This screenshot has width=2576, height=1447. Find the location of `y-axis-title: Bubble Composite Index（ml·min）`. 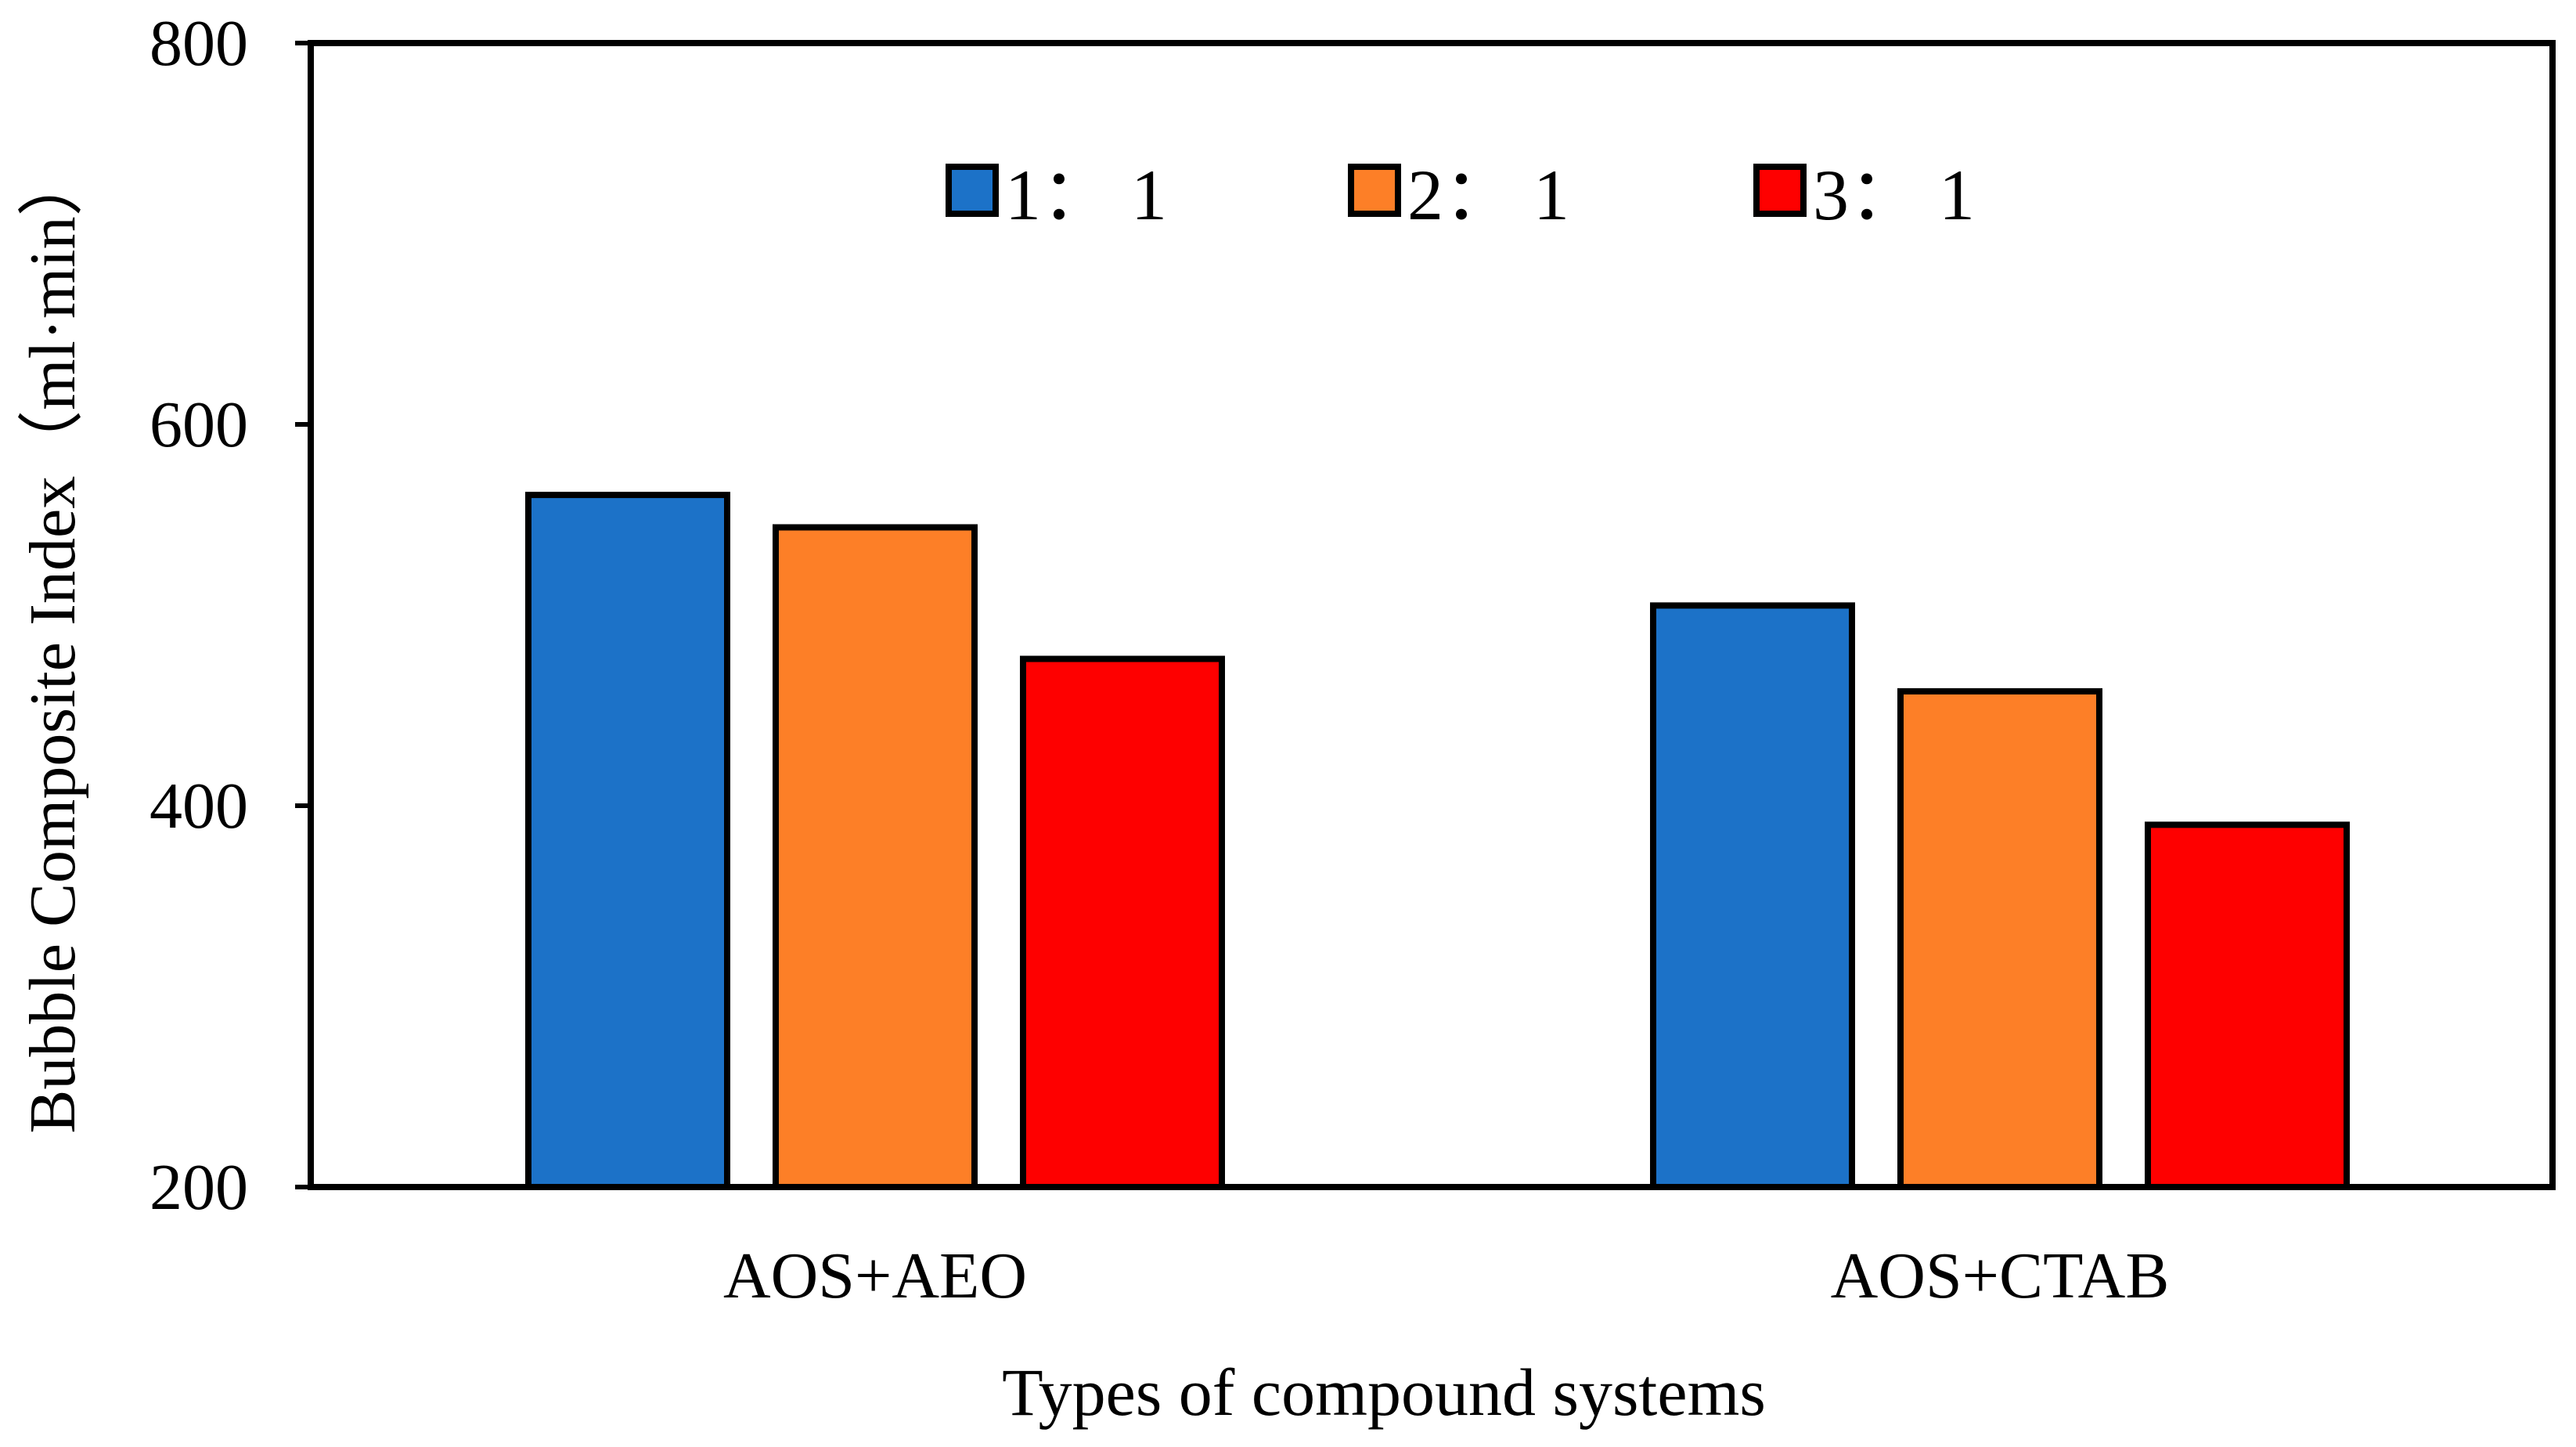

y-axis-title: Bubble Composite Index（ml·min） is located at coordinates (52, 641).